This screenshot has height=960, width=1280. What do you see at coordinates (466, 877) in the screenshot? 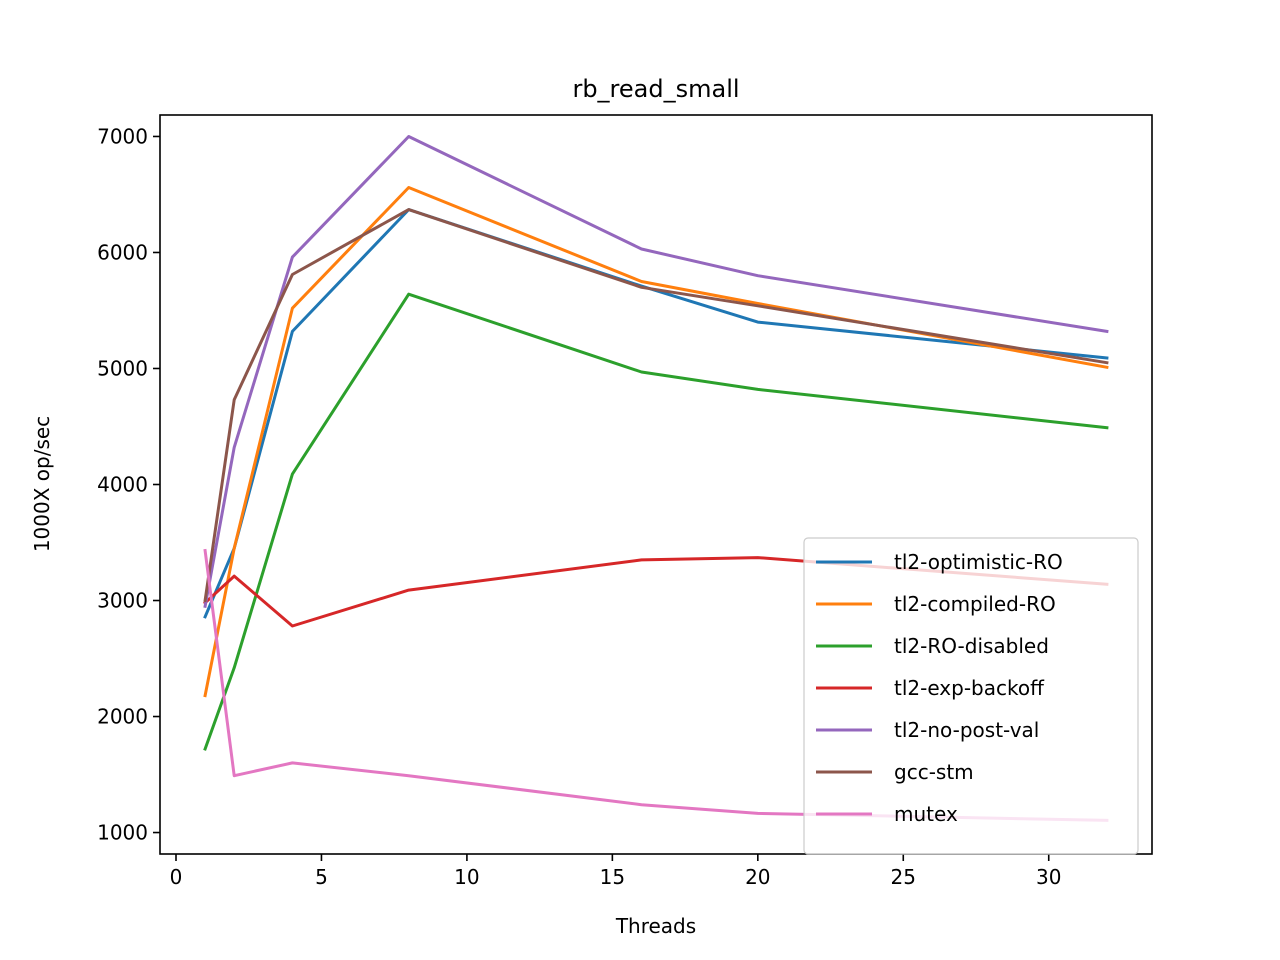
I see `x-tick-label: 10` at bounding box center [466, 877].